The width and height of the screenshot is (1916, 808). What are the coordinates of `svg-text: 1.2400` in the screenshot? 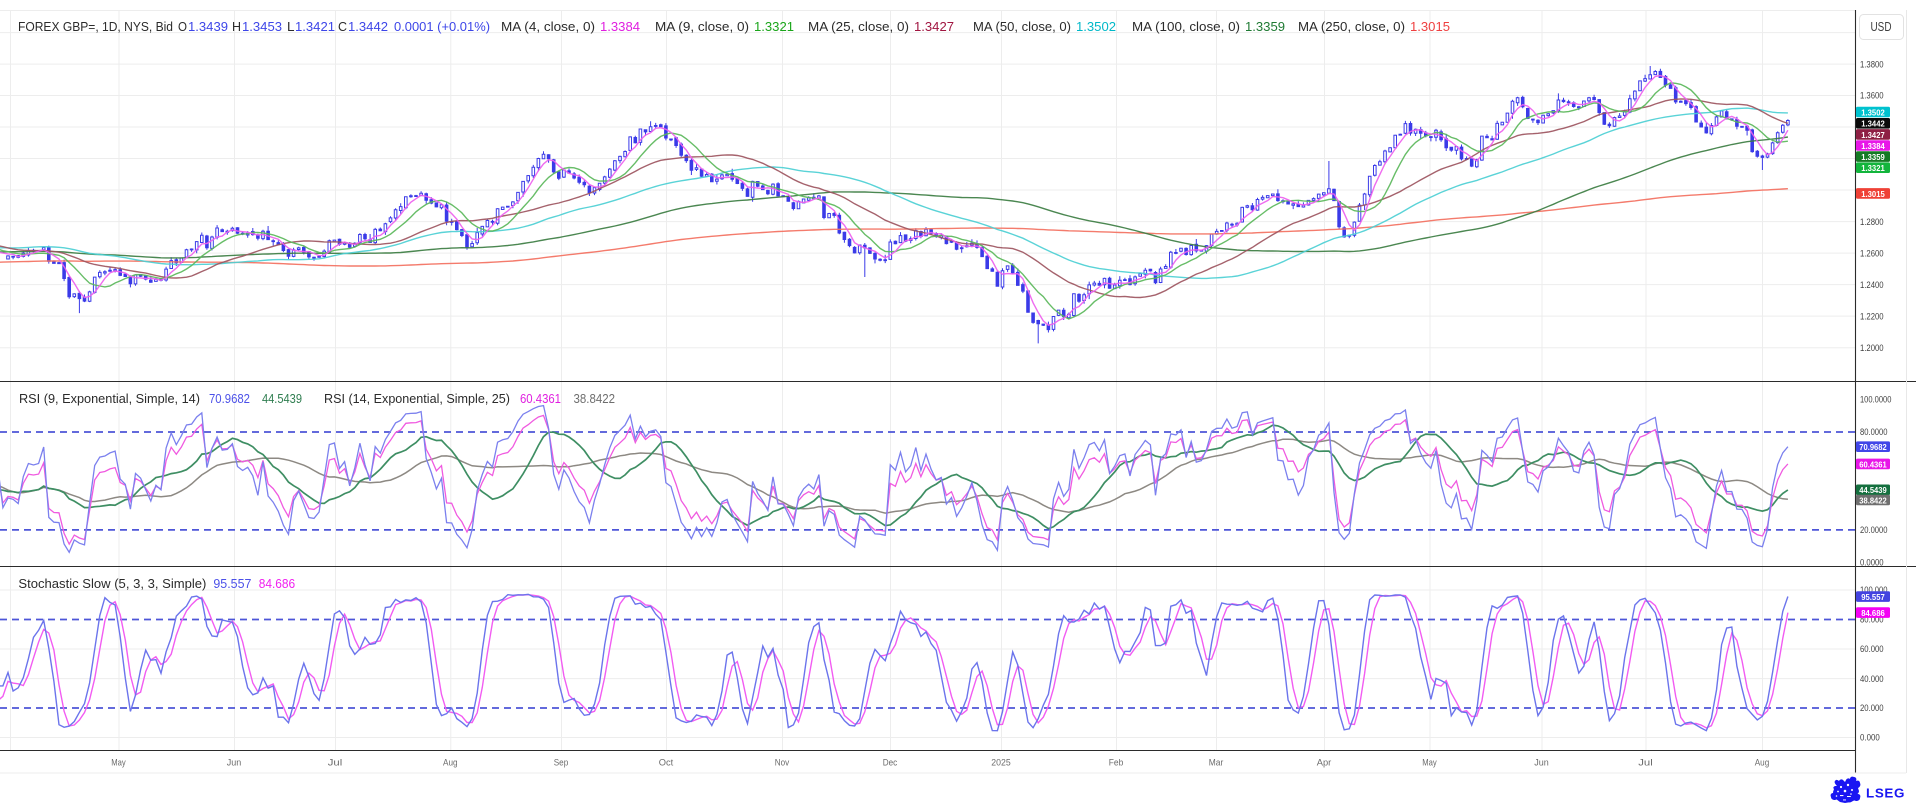 It's located at (1872, 285).